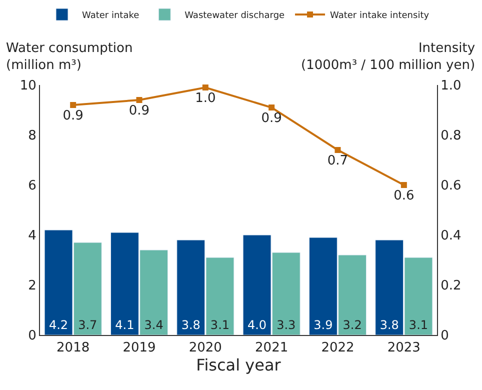 Image resolution: width=482 pixels, height=390 pixels. What do you see at coordinates (451, 186) in the screenshot?
I see `y2-tick-label: 0.6` at bounding box center [451, 186].